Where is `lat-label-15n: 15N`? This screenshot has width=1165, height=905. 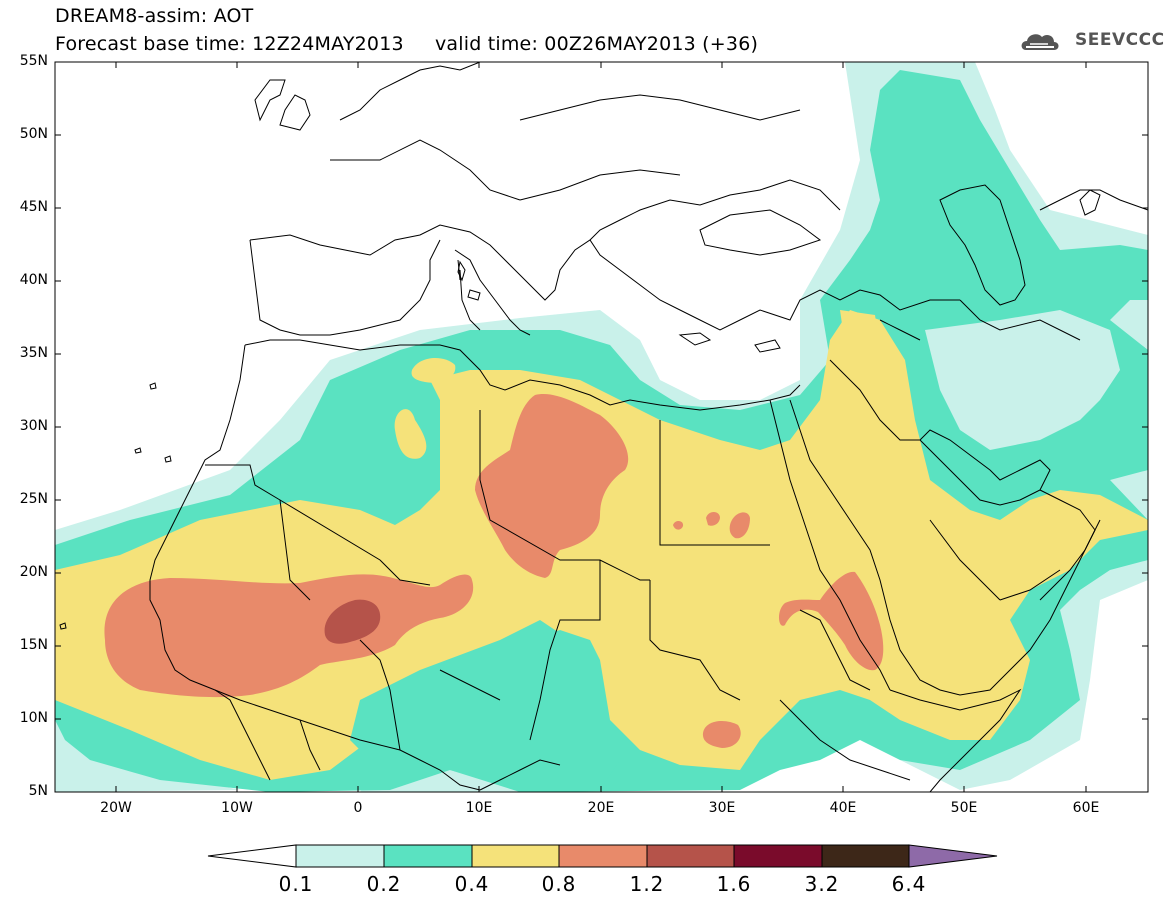 lat-label-15n: 15N is located at coordinates (33, 645).